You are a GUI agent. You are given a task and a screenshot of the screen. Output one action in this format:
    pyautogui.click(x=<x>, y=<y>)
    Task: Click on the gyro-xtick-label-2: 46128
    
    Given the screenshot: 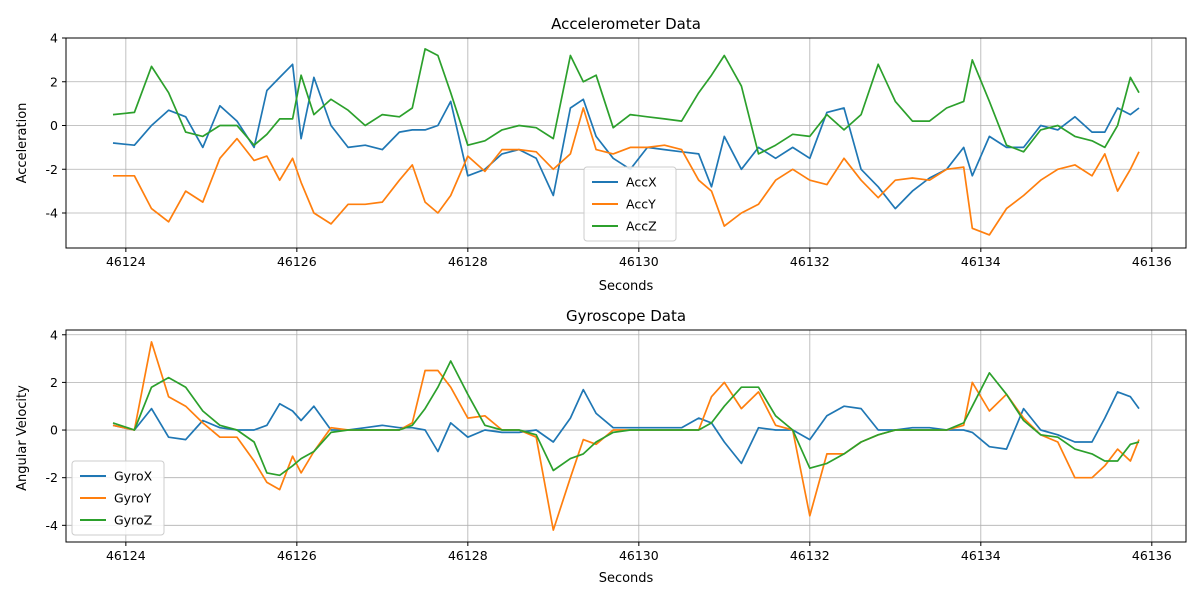 What is the action you would take?
    pyautogui.click(x=468, y=555)
    